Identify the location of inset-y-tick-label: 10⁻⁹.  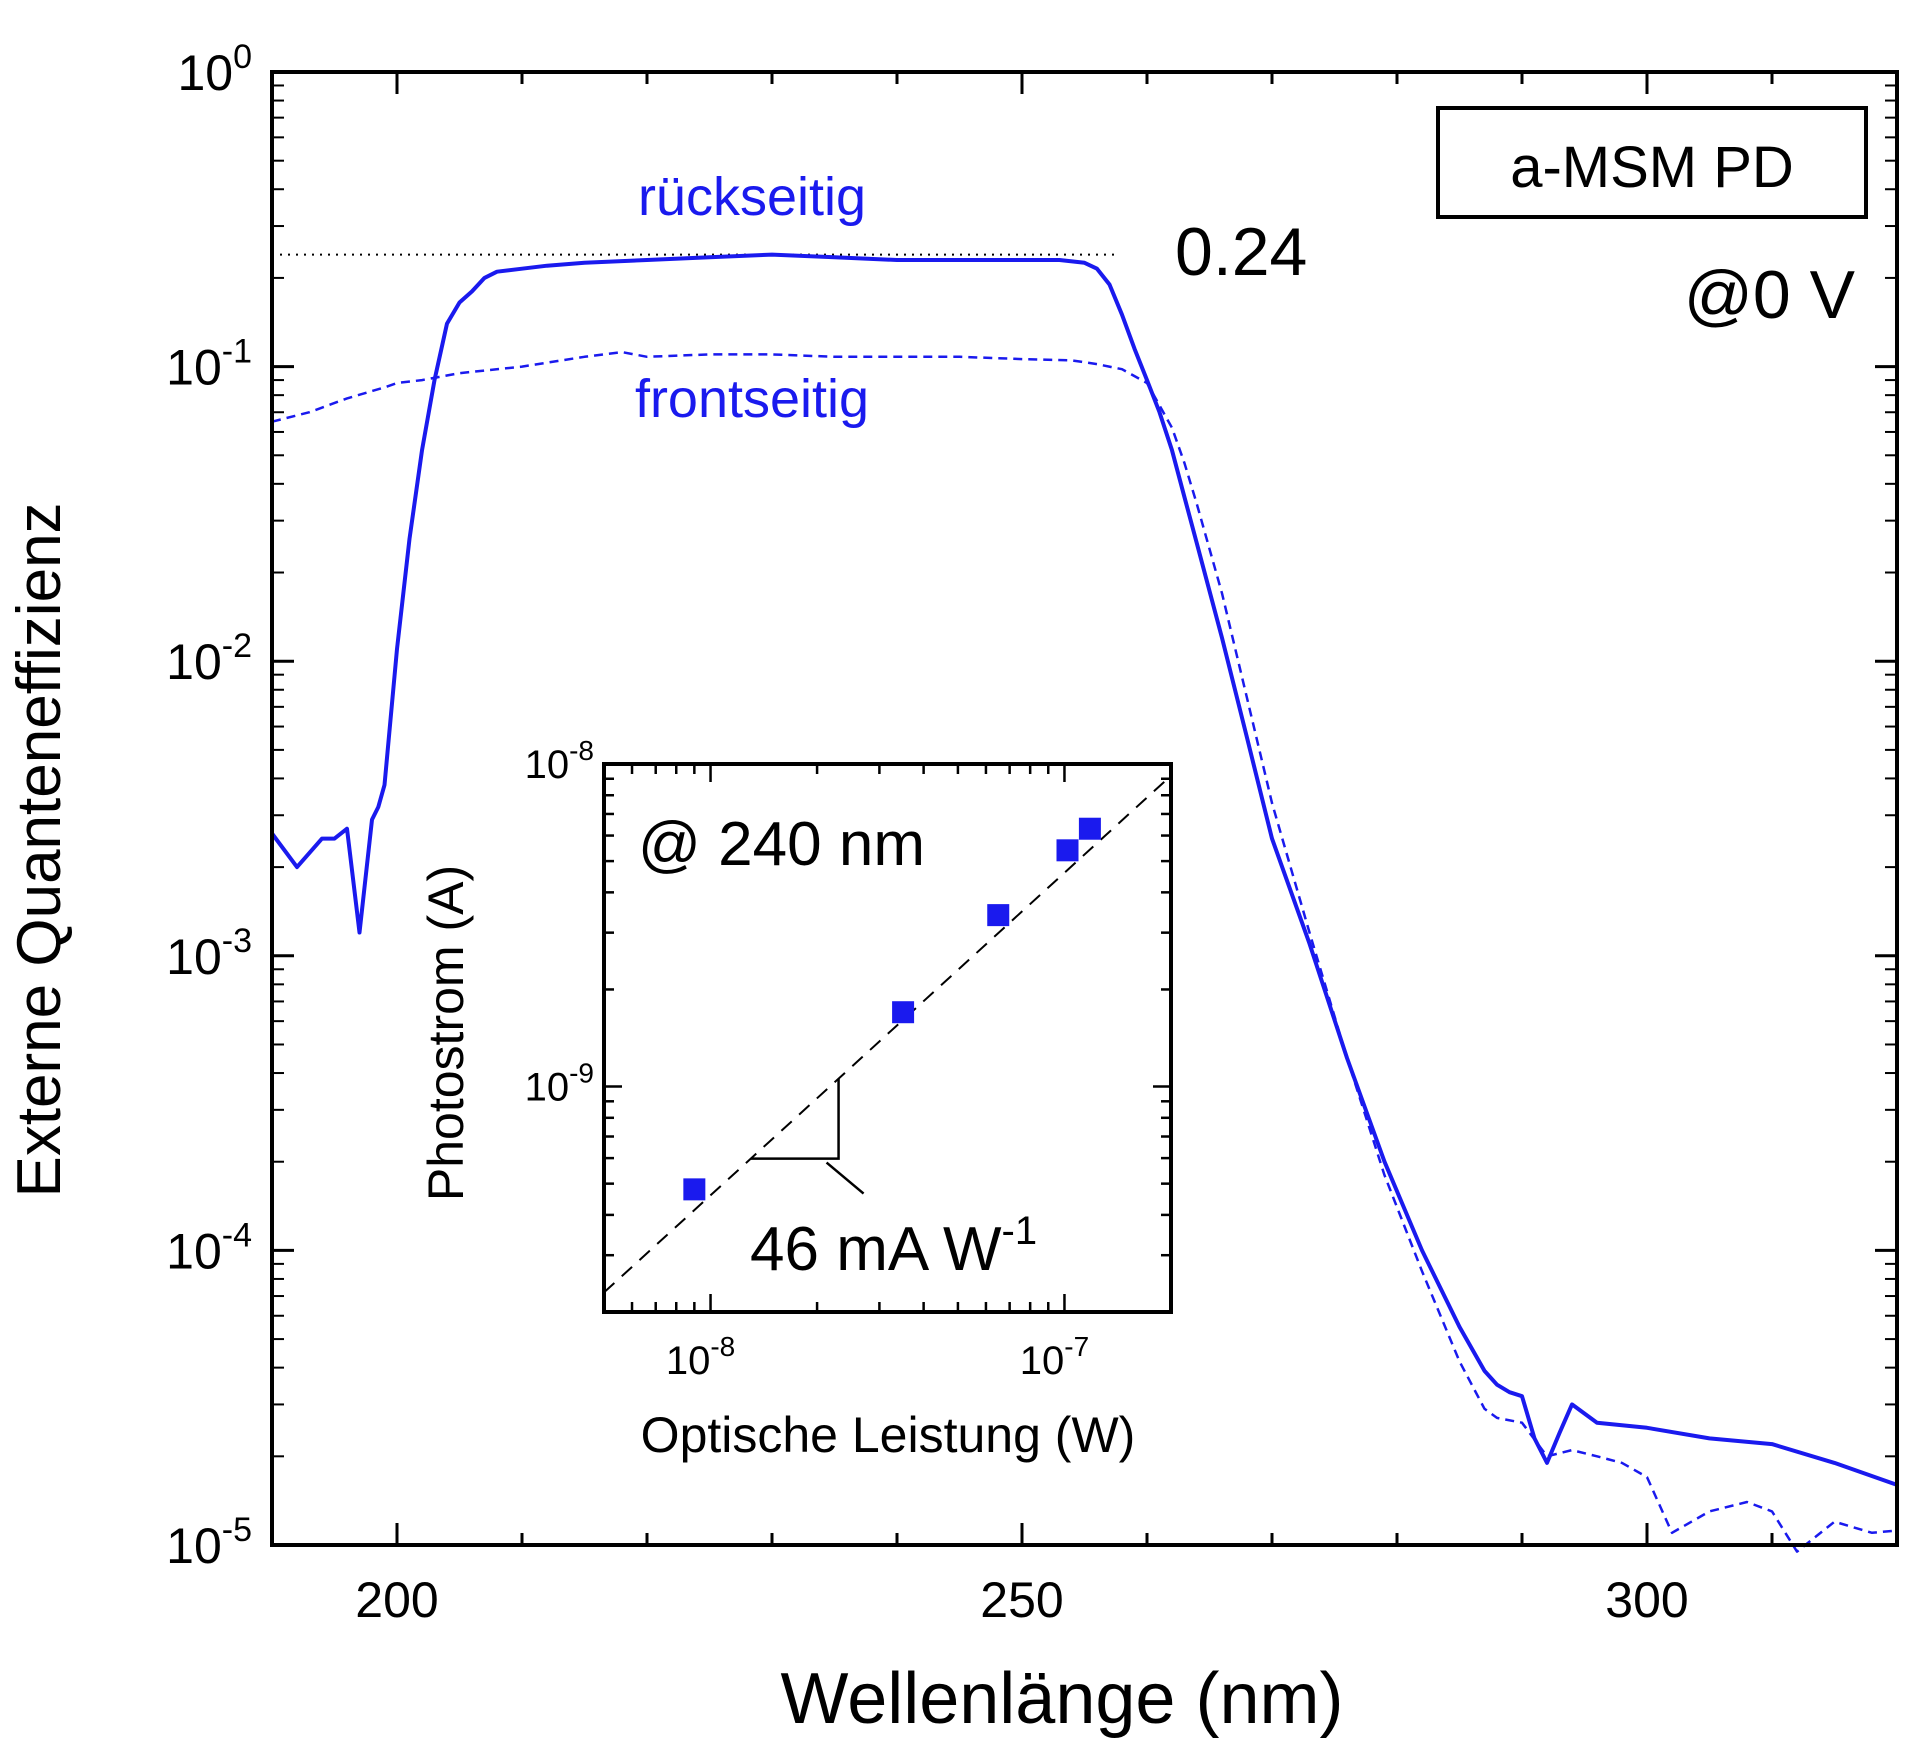
(559, 1084).